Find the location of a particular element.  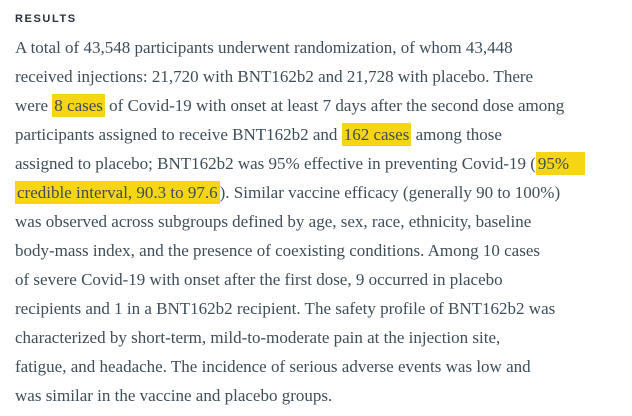

highlighted-text: 95% is located at coordinates (560, 163).